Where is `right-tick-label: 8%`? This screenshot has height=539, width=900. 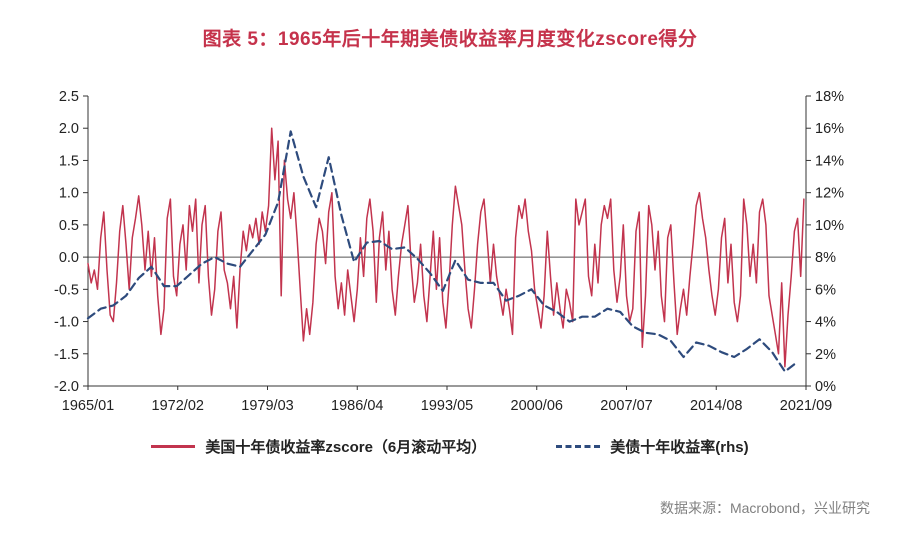 right-tick-label: 8% is located at coordinates (825, 258).